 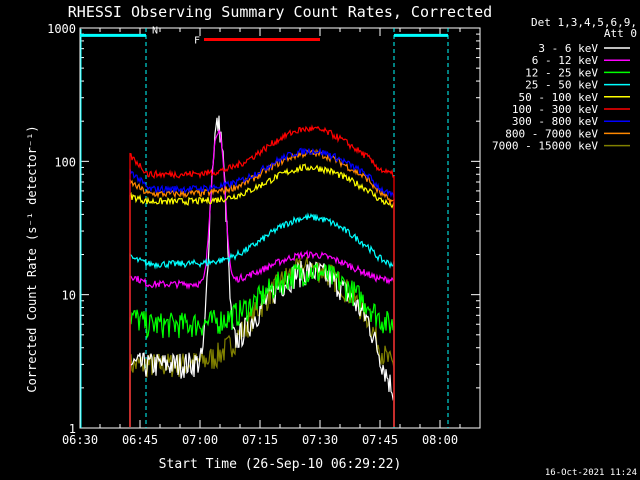 What do you see at coordinates (320, 440) in the screenshot?
I see `x-tick-label: 07:30` at bounding box center [320, 440].